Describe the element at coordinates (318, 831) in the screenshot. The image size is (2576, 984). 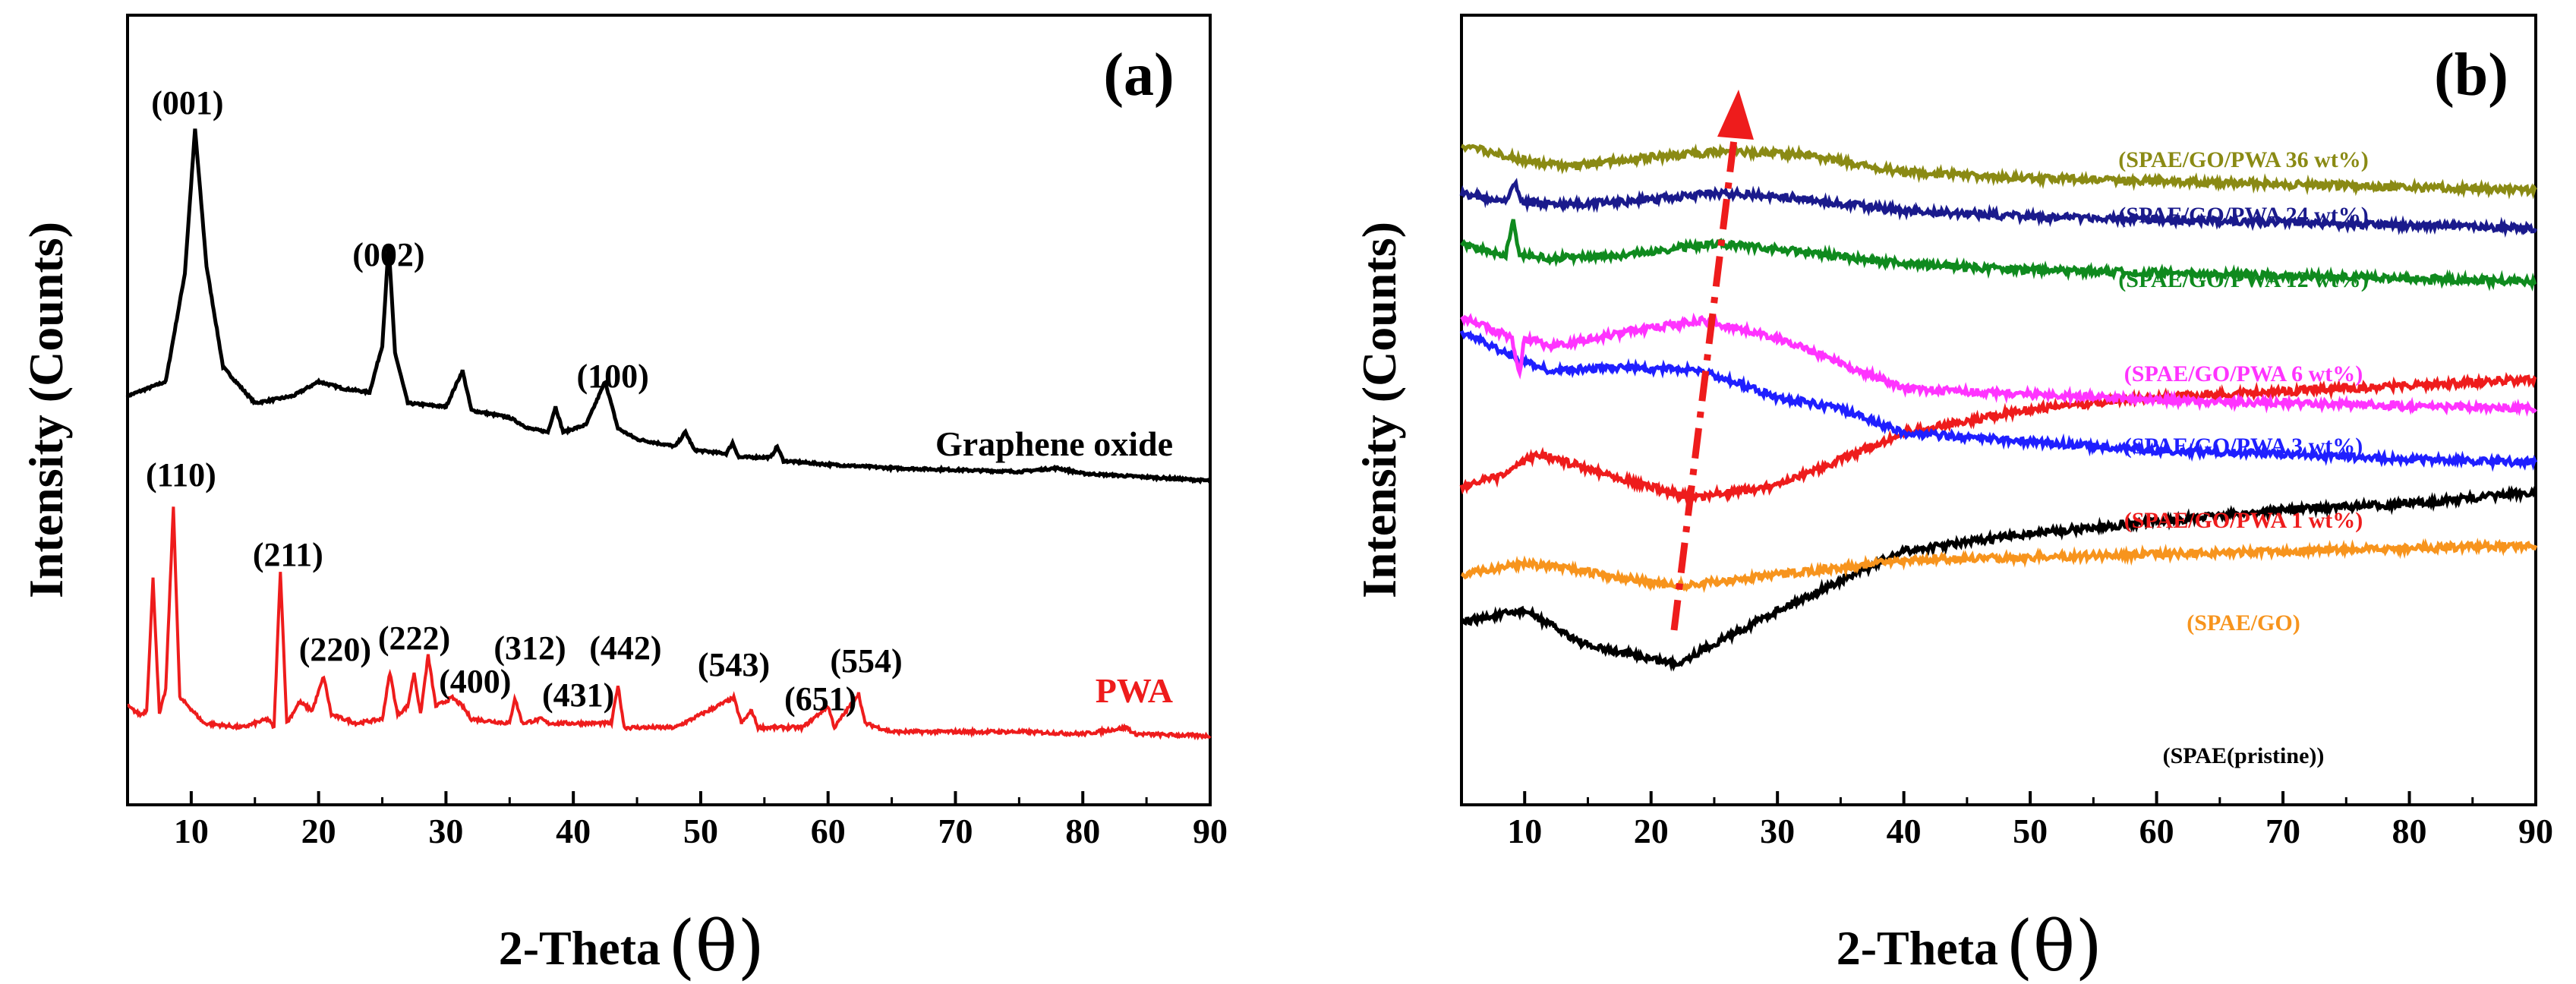
I see `panel-a-tick-label: 20` at that location.